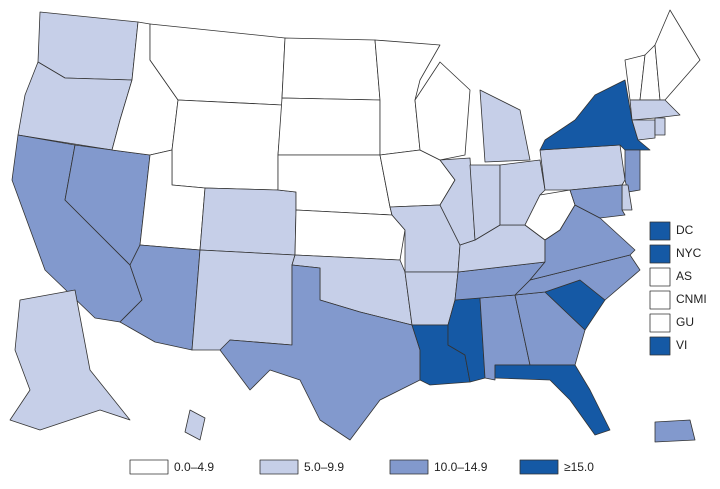 The height and width of the screenshot is (489, 720). What do you see at coordinates (691, 299) in the screenshot?
I see `territory-label: CNMI` at bounding box center [691, 299].